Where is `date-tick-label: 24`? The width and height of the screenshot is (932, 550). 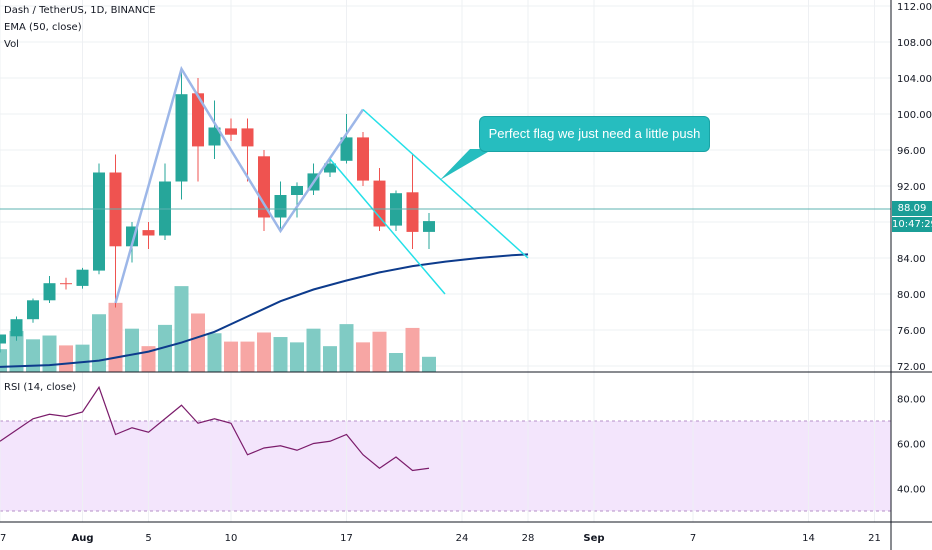 date-tick-label: 24 is located at coordinates (462, 538).